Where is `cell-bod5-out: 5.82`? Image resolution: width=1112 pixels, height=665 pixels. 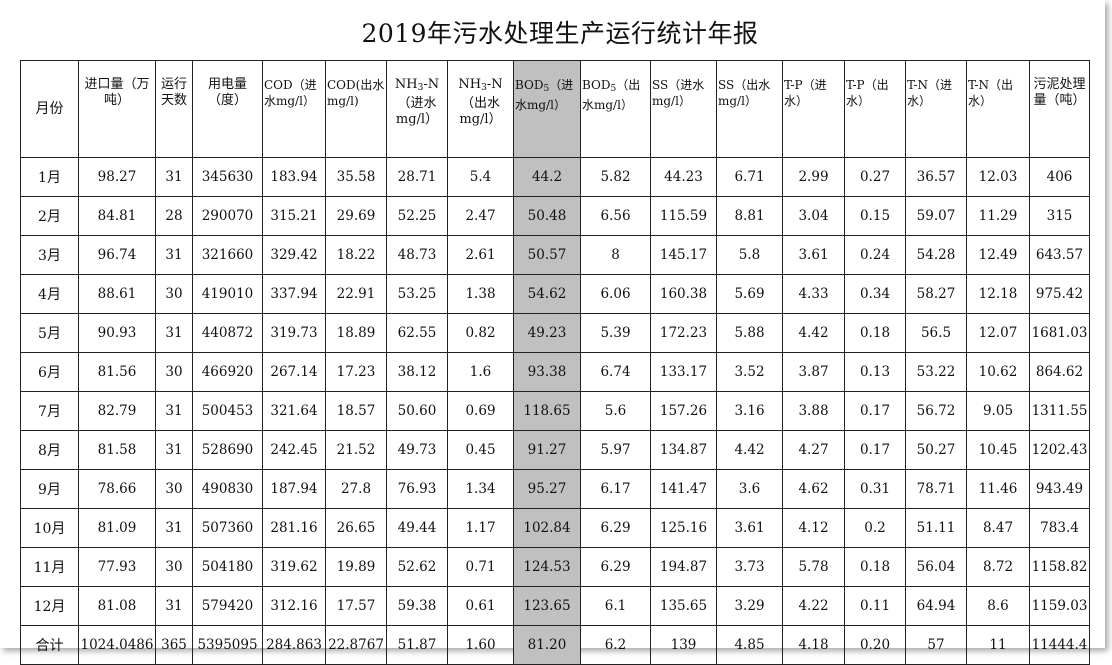 cell-bod5-out: 5.82 is located at coordinates (615, 177).